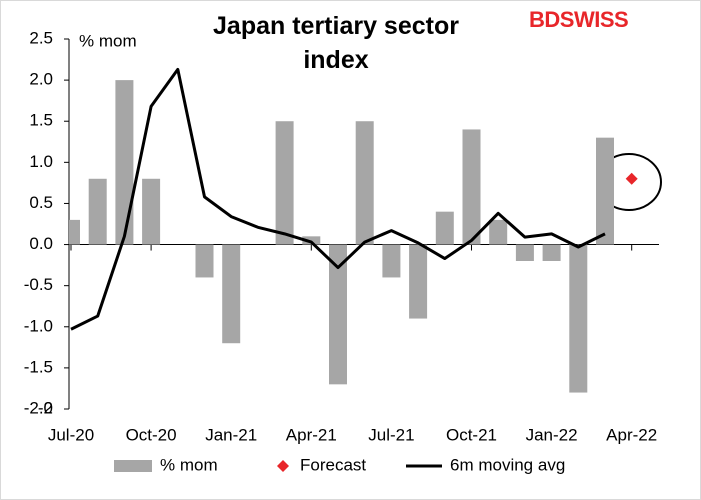  Describe the element at coordinates (45, 407) in the screenshot. I see `y-tick-label: -2` at that location.